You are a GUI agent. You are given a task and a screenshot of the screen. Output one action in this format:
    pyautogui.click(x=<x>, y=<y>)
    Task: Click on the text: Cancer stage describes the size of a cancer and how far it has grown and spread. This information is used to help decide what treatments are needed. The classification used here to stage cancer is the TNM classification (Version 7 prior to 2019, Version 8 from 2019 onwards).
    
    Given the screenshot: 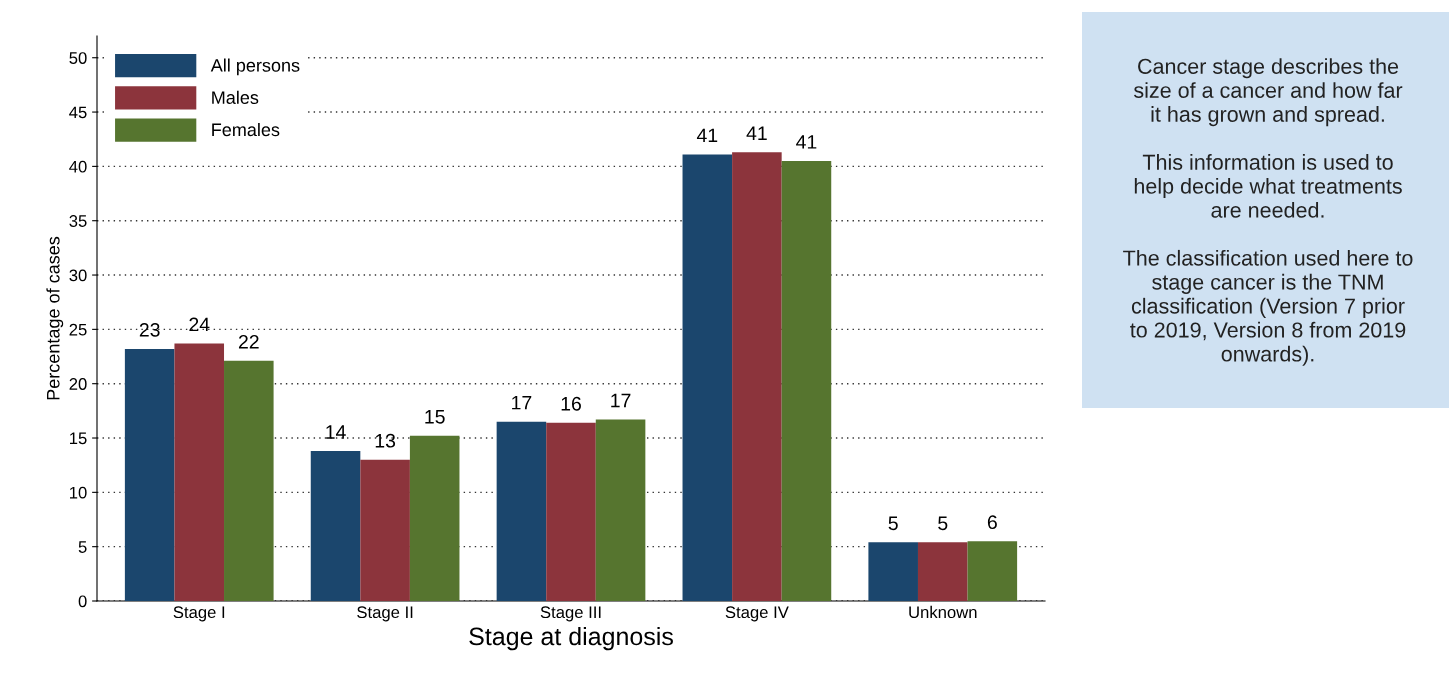 What is the action you would take?
    pyautogui.click(x=1268, y=212)
    